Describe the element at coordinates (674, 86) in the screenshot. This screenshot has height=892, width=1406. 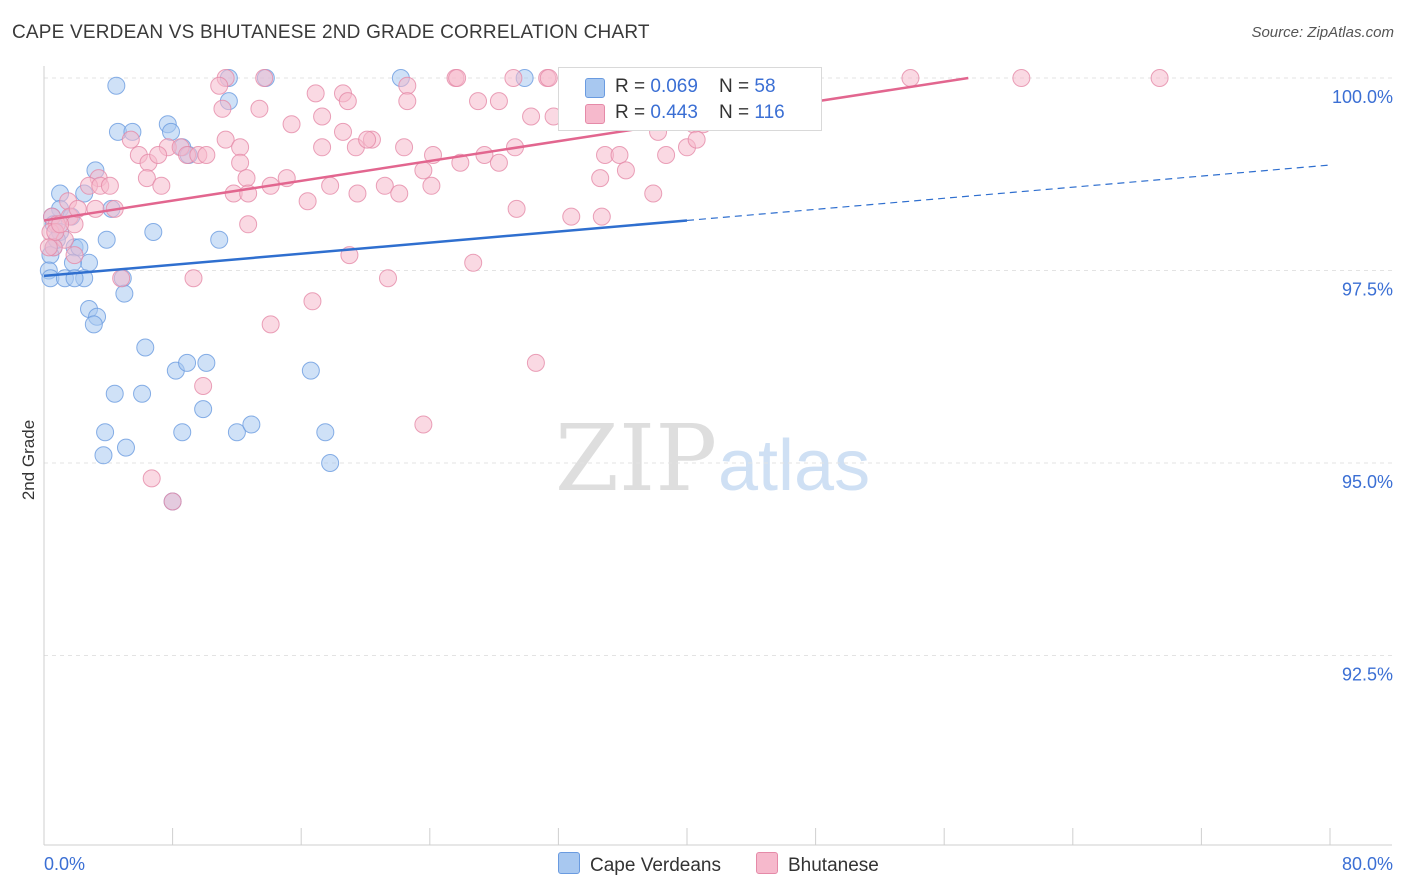
I see `legend-r-value: 0.069` at that location.